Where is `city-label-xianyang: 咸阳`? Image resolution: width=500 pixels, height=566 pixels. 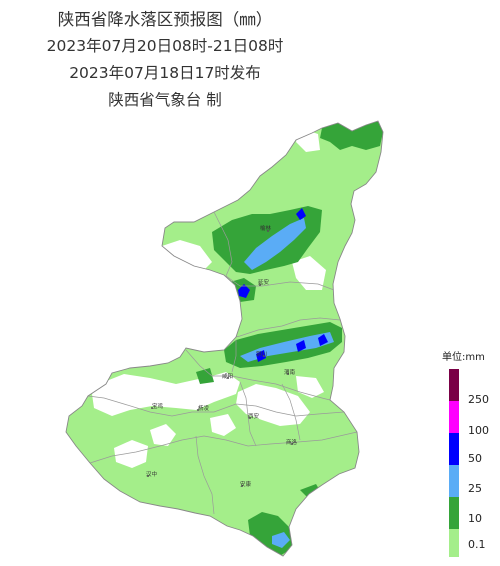 city-label-xianyang: 咸阳 is located at coordinates (227, 376).